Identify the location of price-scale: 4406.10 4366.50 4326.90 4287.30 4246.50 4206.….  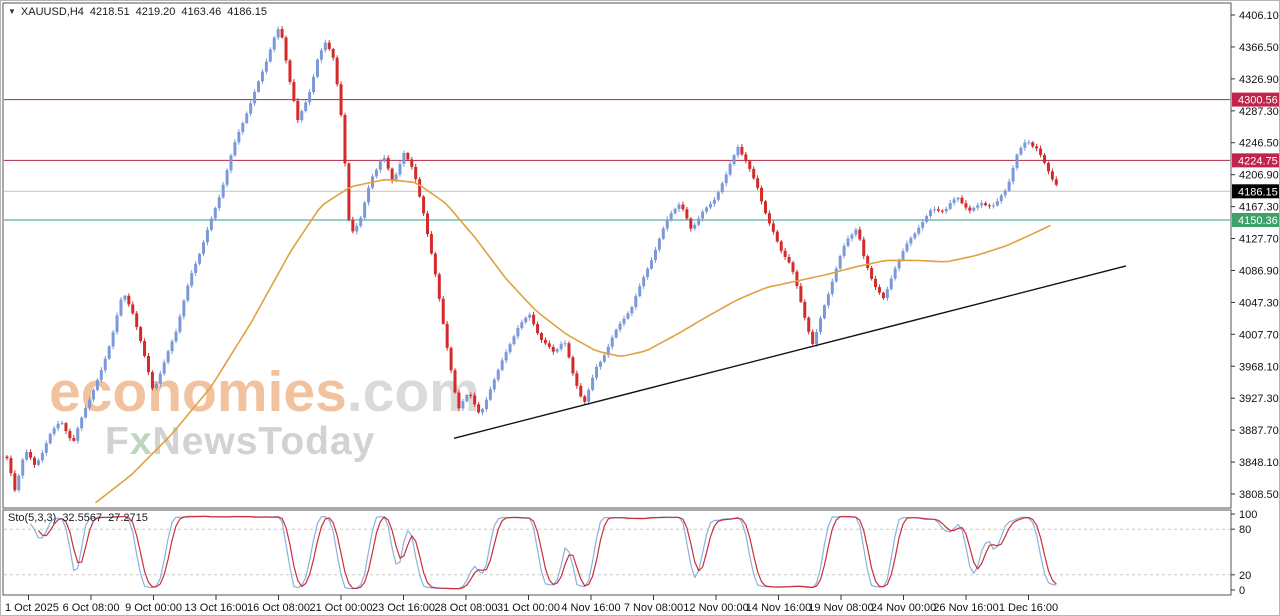
(1255, 255).